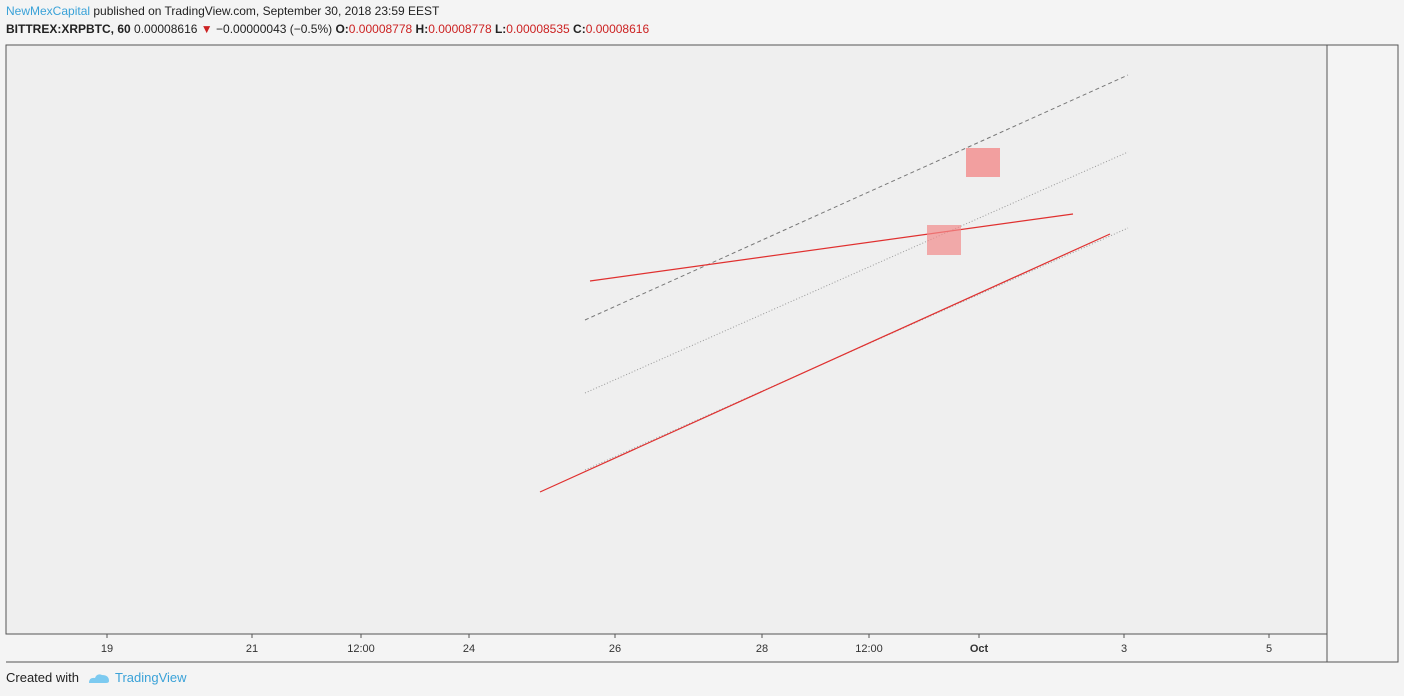 The height and width of the screenshot is (696, 1404). Describe the element at coordinates (380, 29) in the screenshot. I see `open-value: 0.00008778` at that location.